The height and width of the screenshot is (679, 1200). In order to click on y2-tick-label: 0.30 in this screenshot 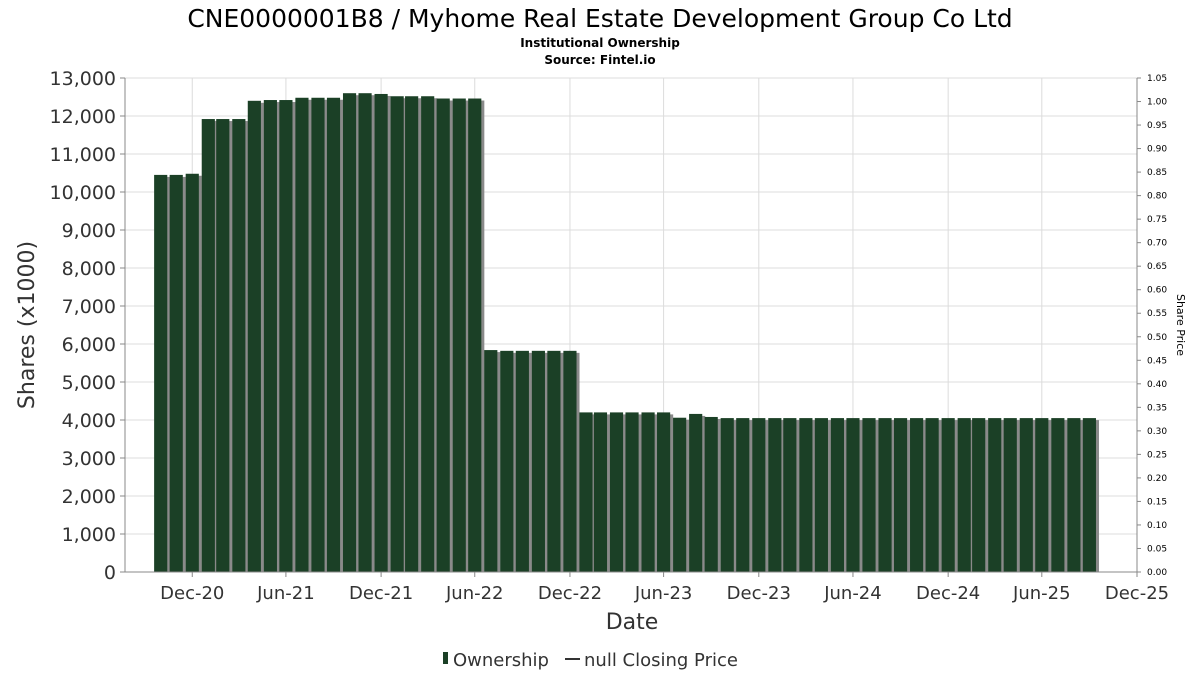, I will do `click(1157, 432)`.